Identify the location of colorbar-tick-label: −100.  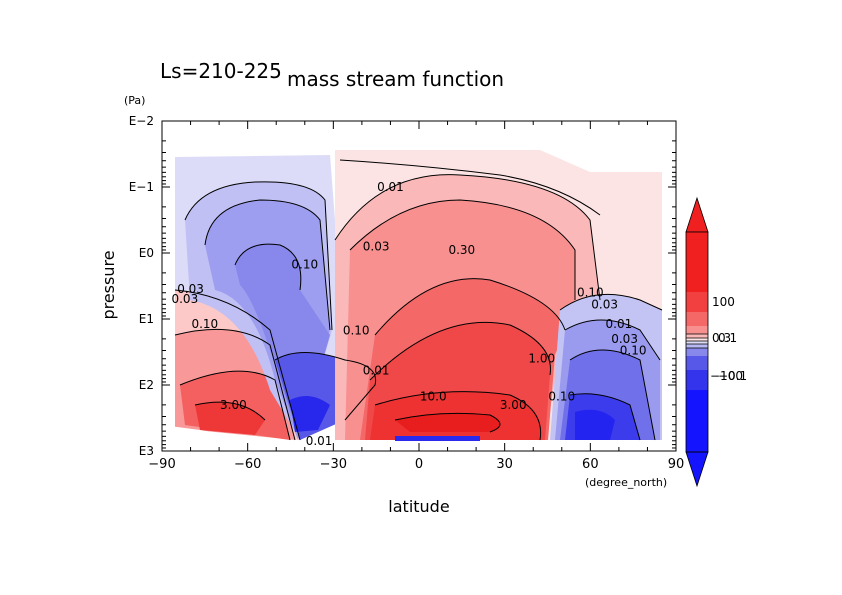
(726, 376).